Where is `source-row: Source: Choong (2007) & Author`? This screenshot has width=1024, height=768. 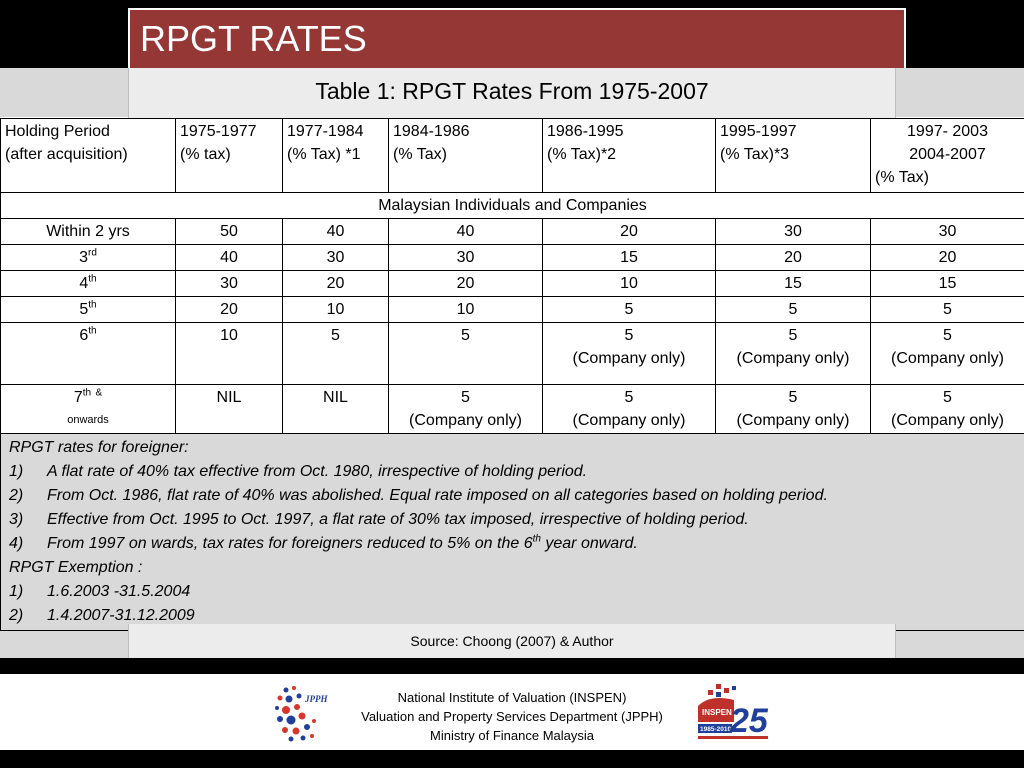
source-row: Source: Choong (2007) & Author is located at coordinates (512, 641).